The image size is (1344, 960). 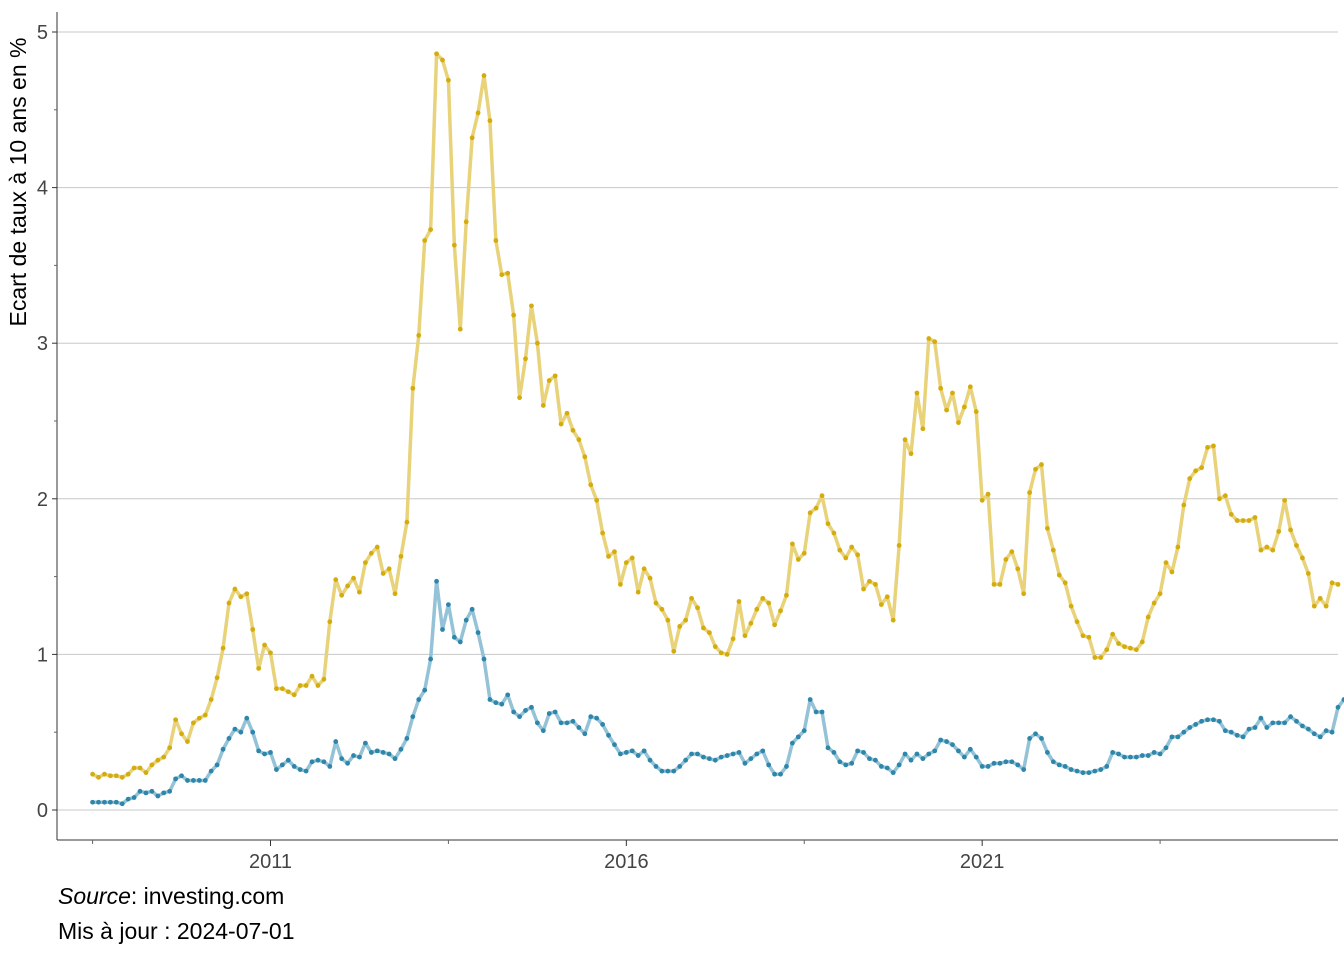 I want to click on x-tick-label: 2011, so click(x=270, y=862).